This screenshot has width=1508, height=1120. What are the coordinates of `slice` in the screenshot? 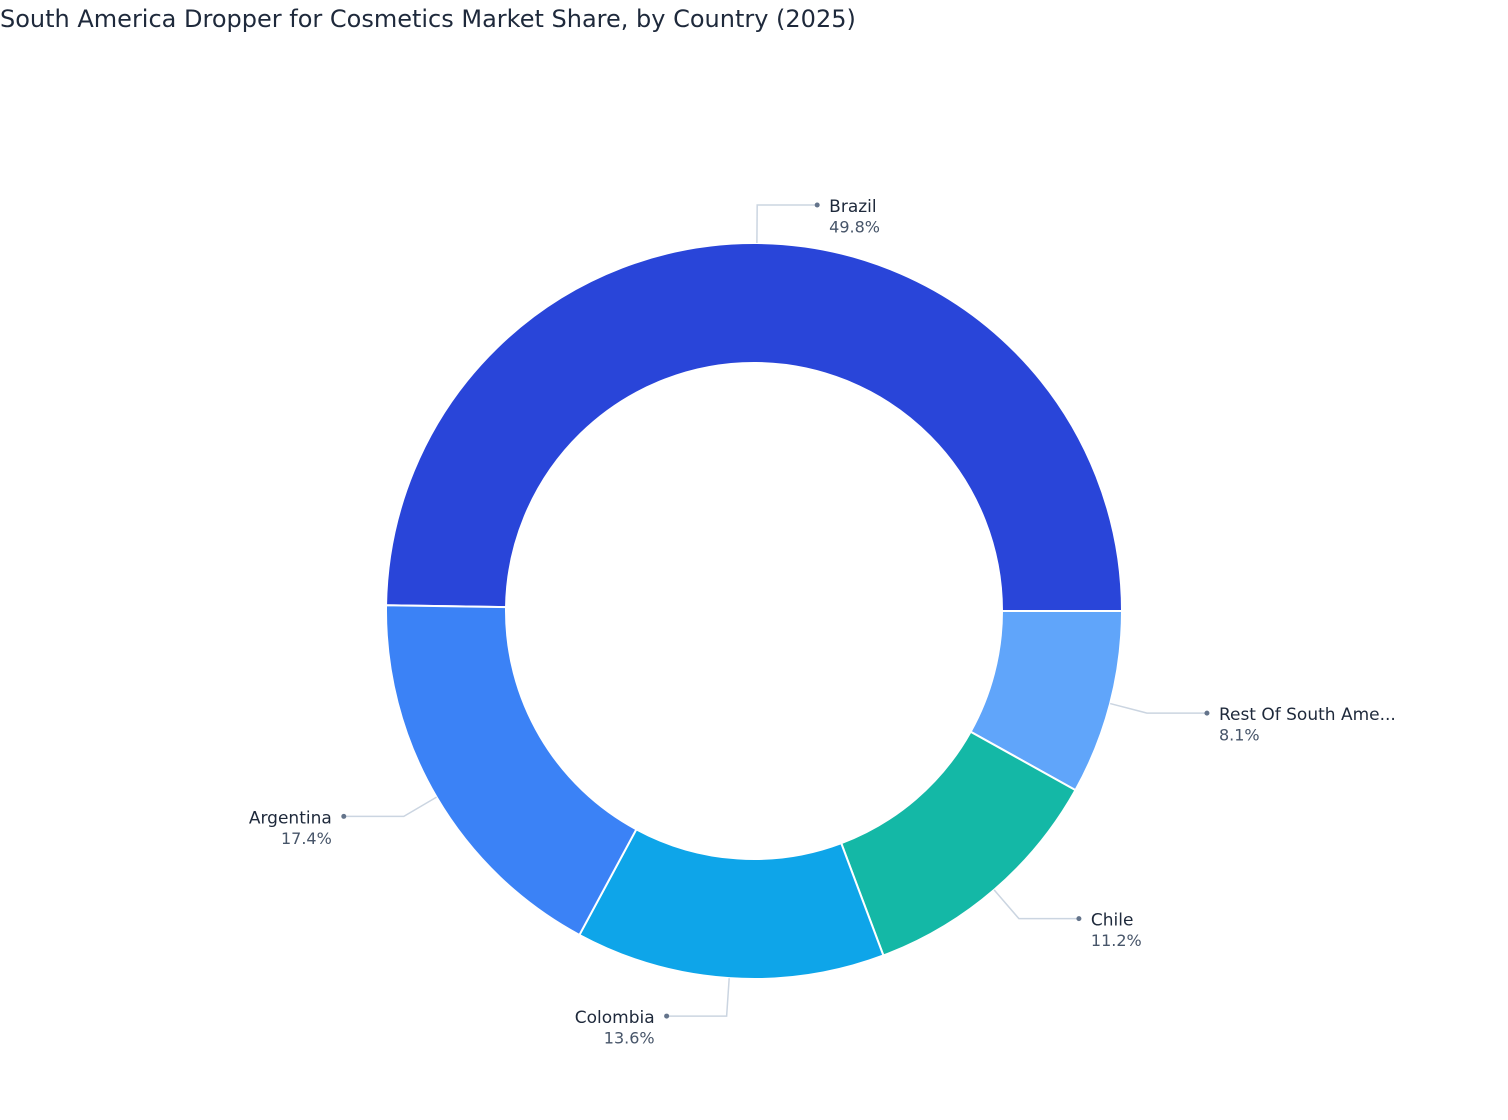 It's located at (511, 770).